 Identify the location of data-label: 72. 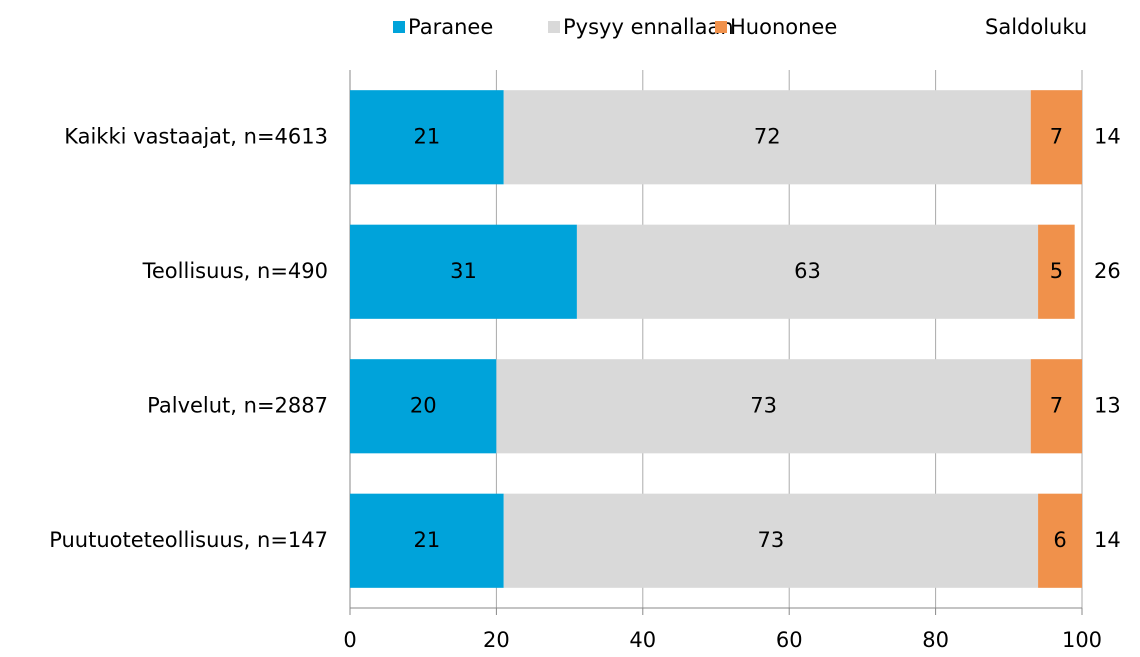
(767, 136).